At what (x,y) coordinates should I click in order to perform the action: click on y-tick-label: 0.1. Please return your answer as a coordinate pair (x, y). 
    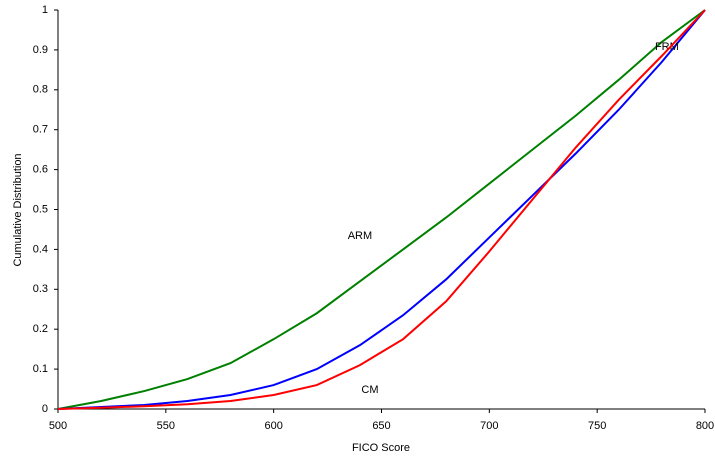
    Looking at the image, I should click on (40, 369).